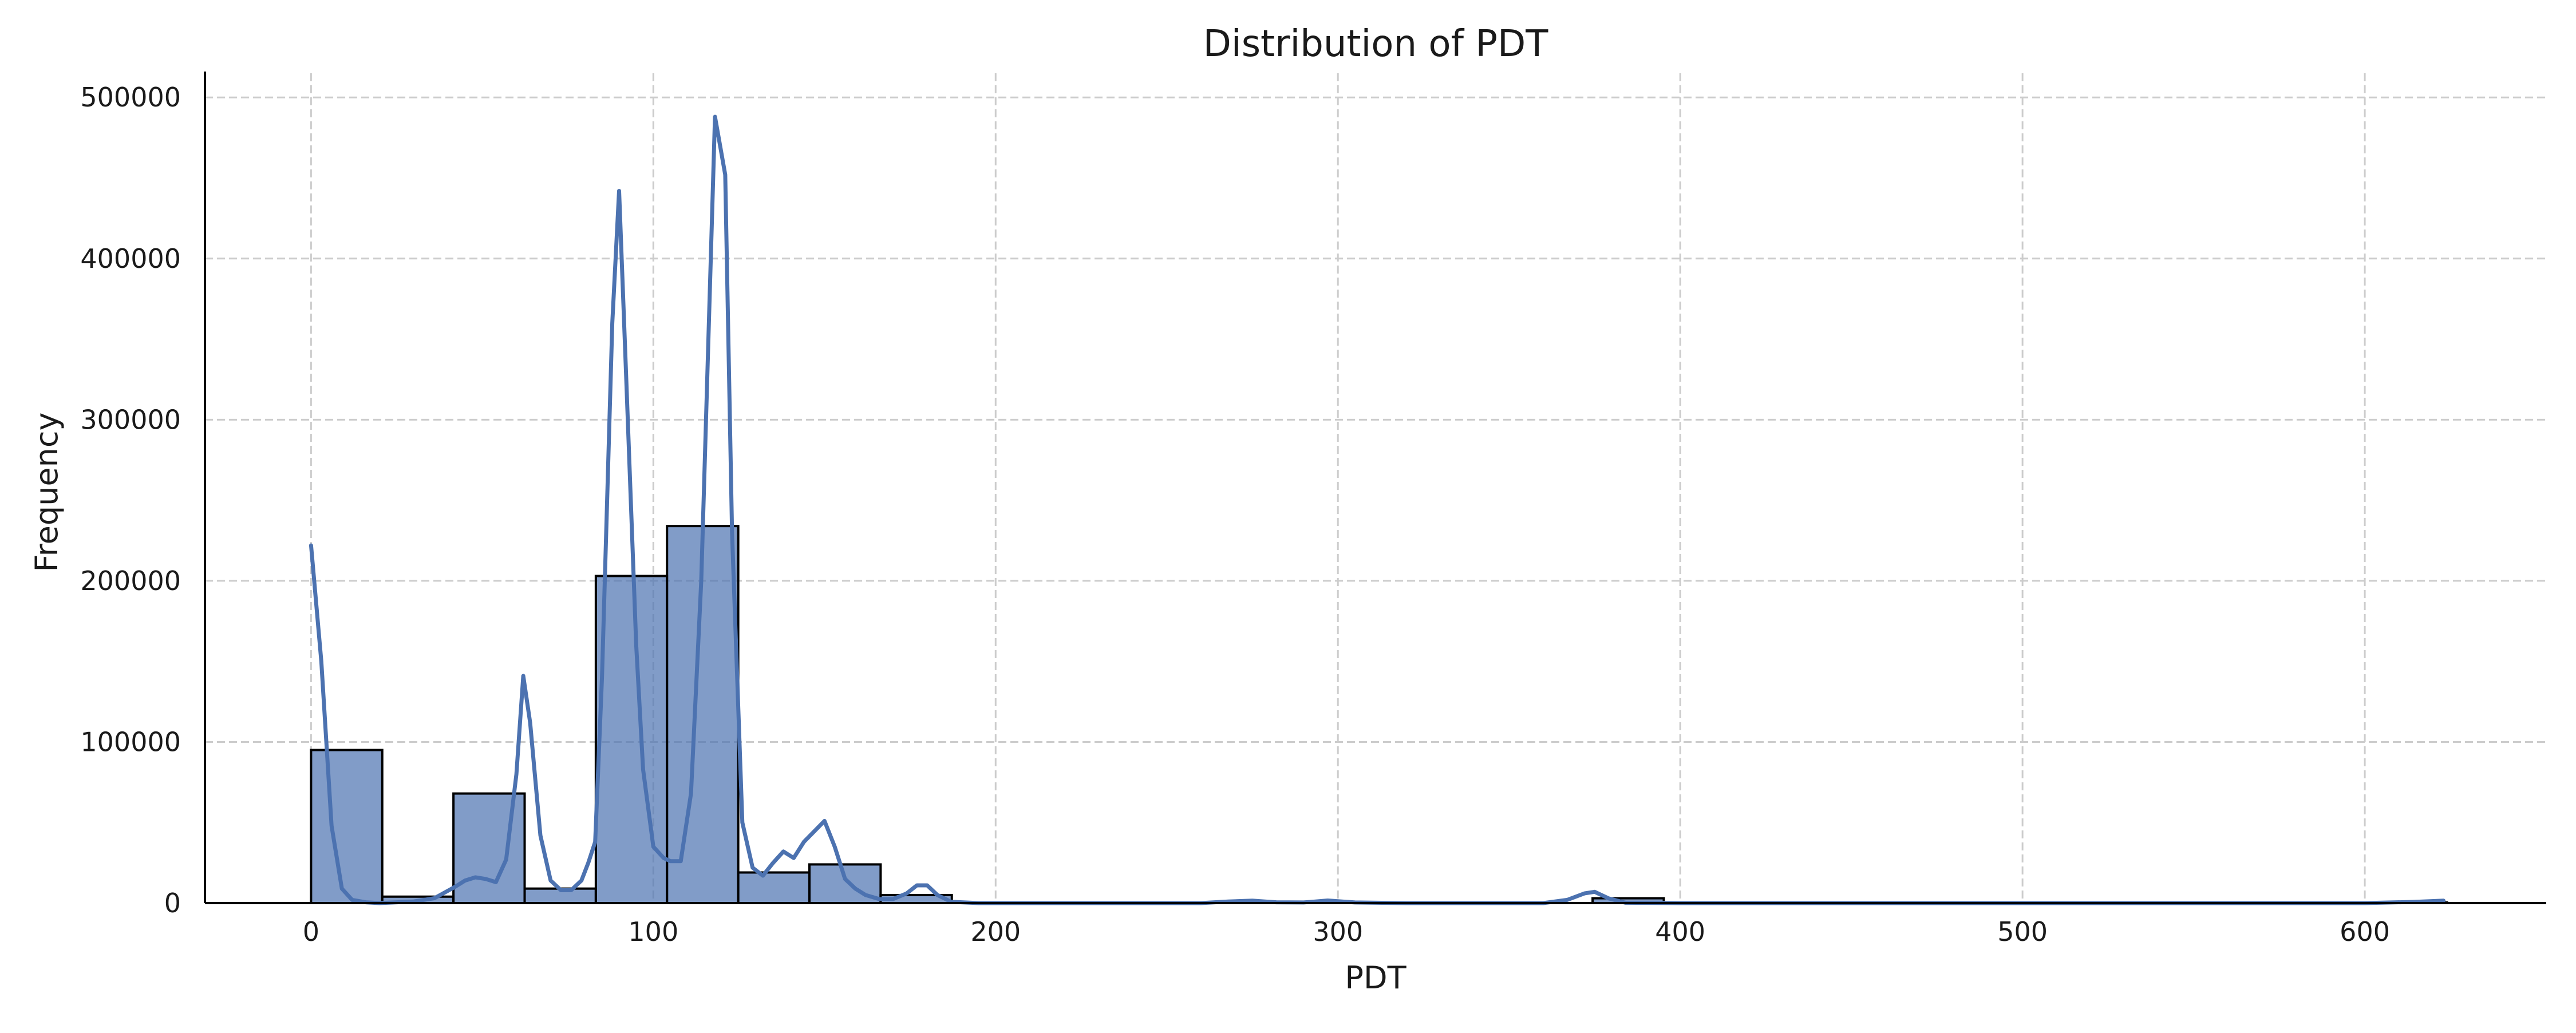 Image resolution: width=2576 pixels, height=1033 pixels. What do you see at coordinates (995, 931) in the screenshot?
I see `x-tick-label: 200` at bounding box center [995, 931].